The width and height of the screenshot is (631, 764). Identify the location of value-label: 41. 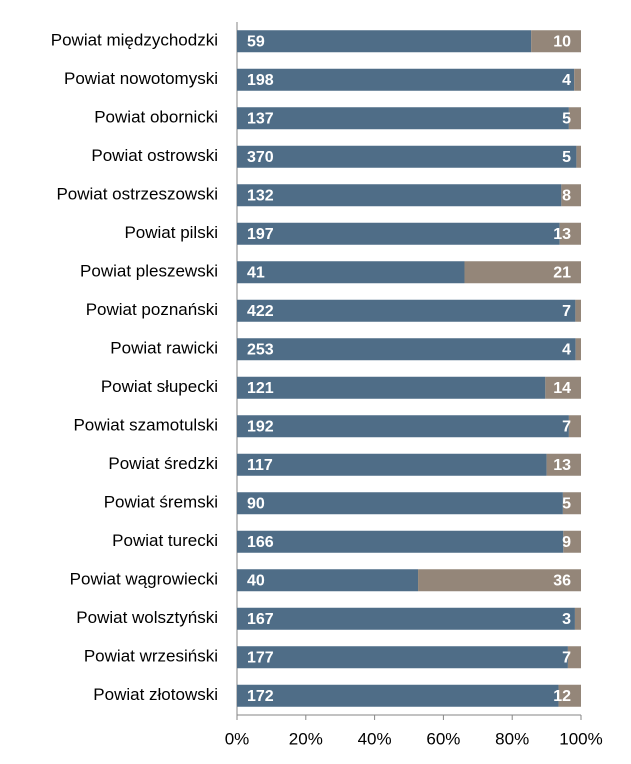
(256, 272).